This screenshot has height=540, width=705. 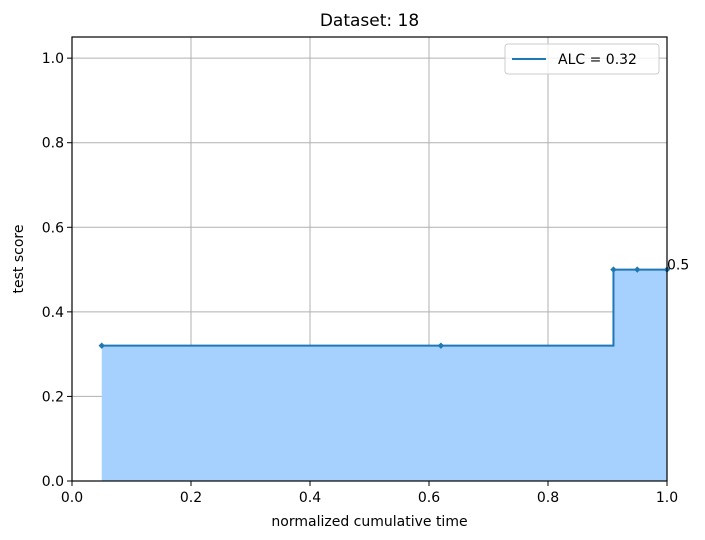 What do you see at coordinates (369, 21) in the screenshot?
I see `chart-title: Dataset: 18` at bounding box center [369, 21].